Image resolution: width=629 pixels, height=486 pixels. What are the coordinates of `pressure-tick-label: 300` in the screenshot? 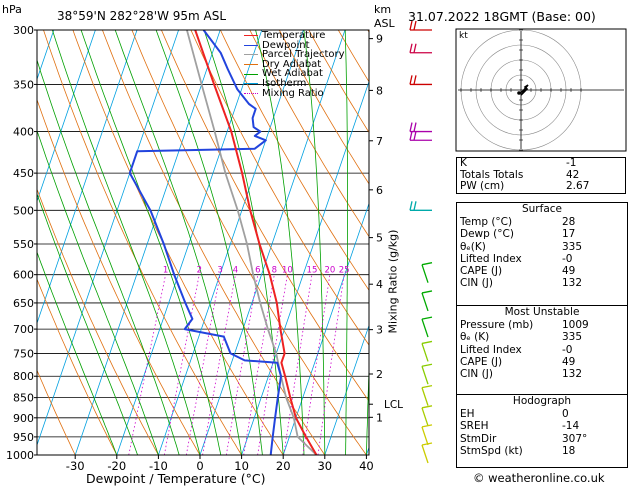 It's located at (23, 30).